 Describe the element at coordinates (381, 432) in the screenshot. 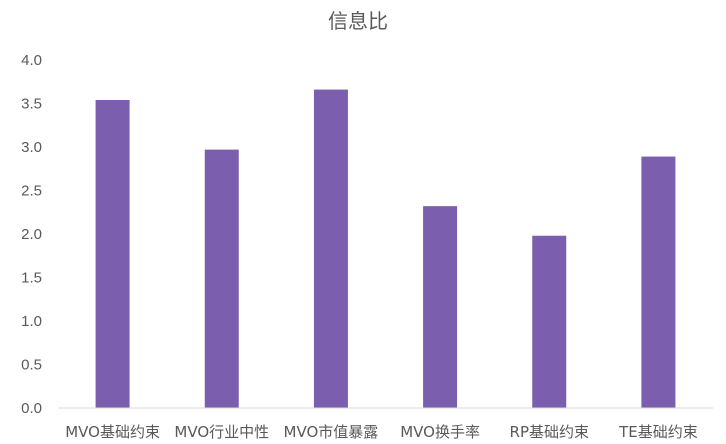

I see `x-axis-labels: MVO基础约束 MVO行业中性 MVO市值暴露 MVO换手率 RP基础约束 TE基础约束` at that location.